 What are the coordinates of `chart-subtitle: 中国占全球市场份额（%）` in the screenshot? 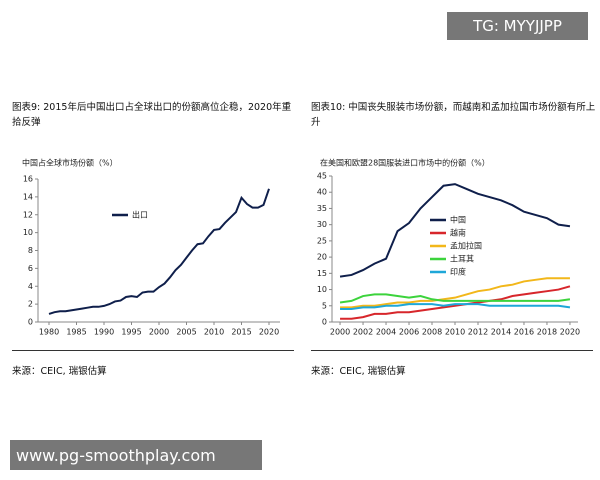 It's located at (70, 163).